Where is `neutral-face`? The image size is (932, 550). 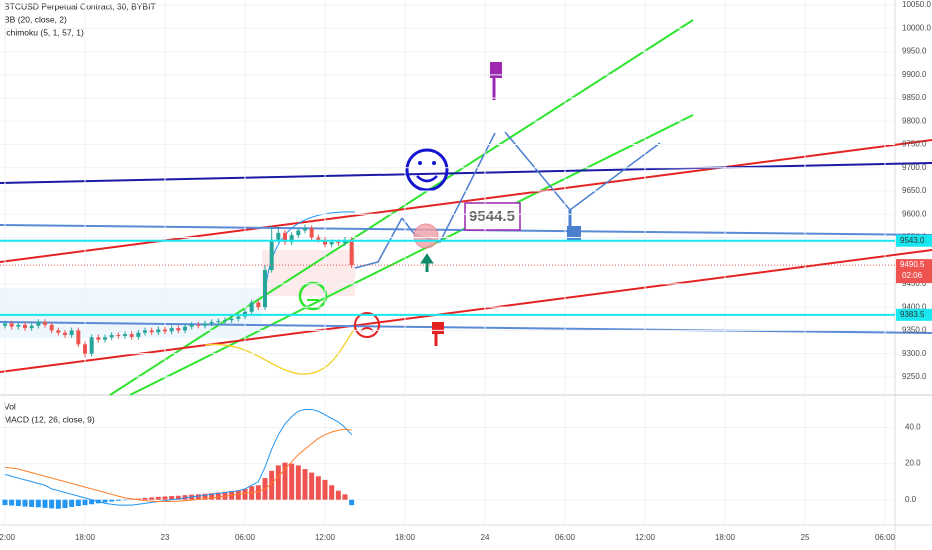 neutral-face is located at coordinates (313, 296).